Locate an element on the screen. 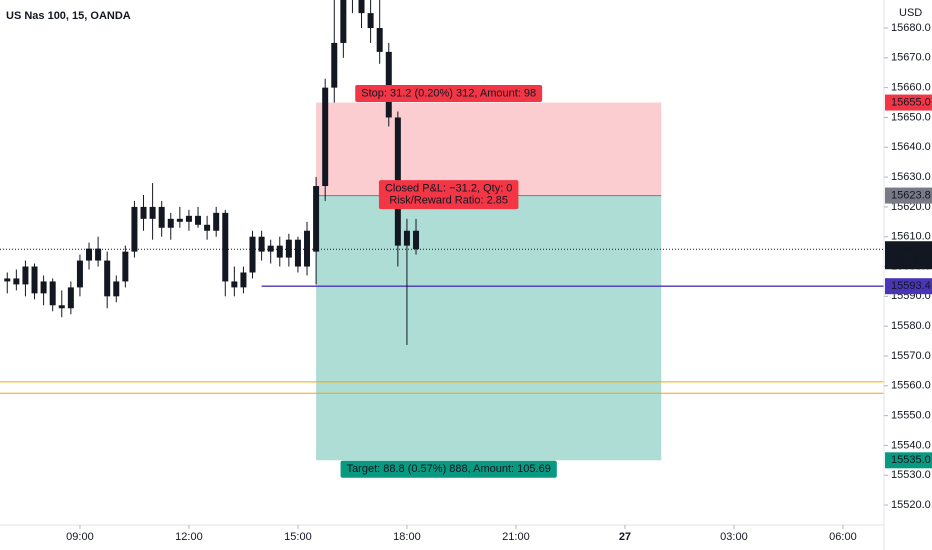  y-tick-label: 15540.0 is located at coordinates (911, 445).